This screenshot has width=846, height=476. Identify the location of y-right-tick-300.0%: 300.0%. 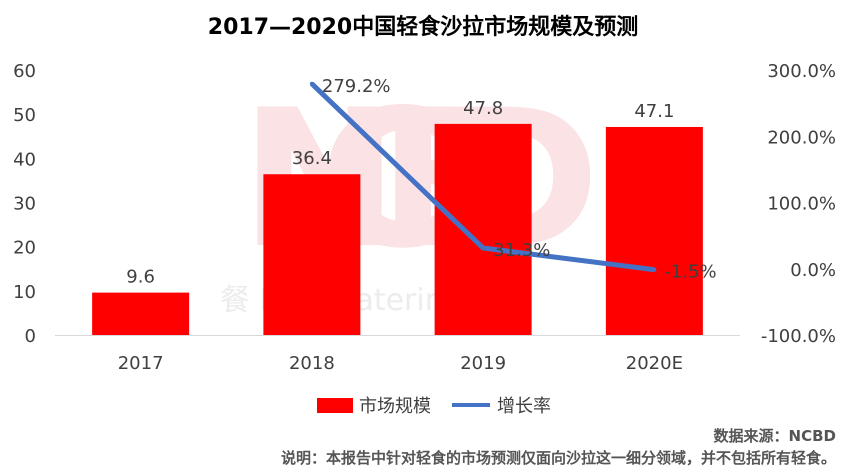
(801, 71).